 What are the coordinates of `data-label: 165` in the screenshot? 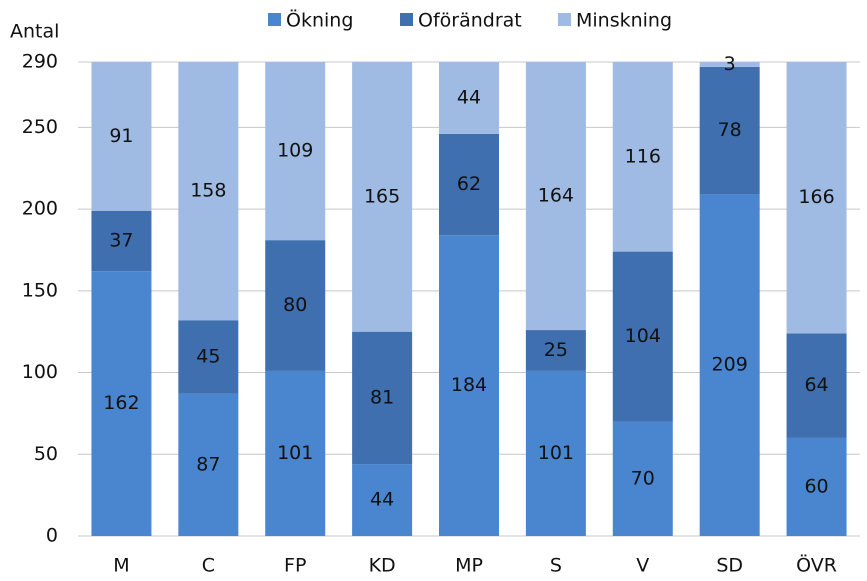 It's located at (382, 196).